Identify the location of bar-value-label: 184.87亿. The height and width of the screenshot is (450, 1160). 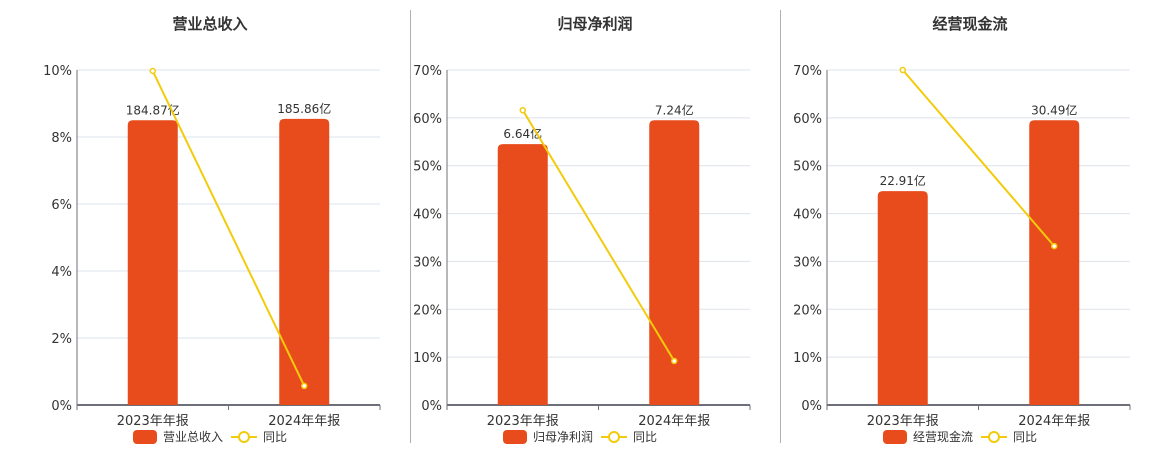
(153, 109).